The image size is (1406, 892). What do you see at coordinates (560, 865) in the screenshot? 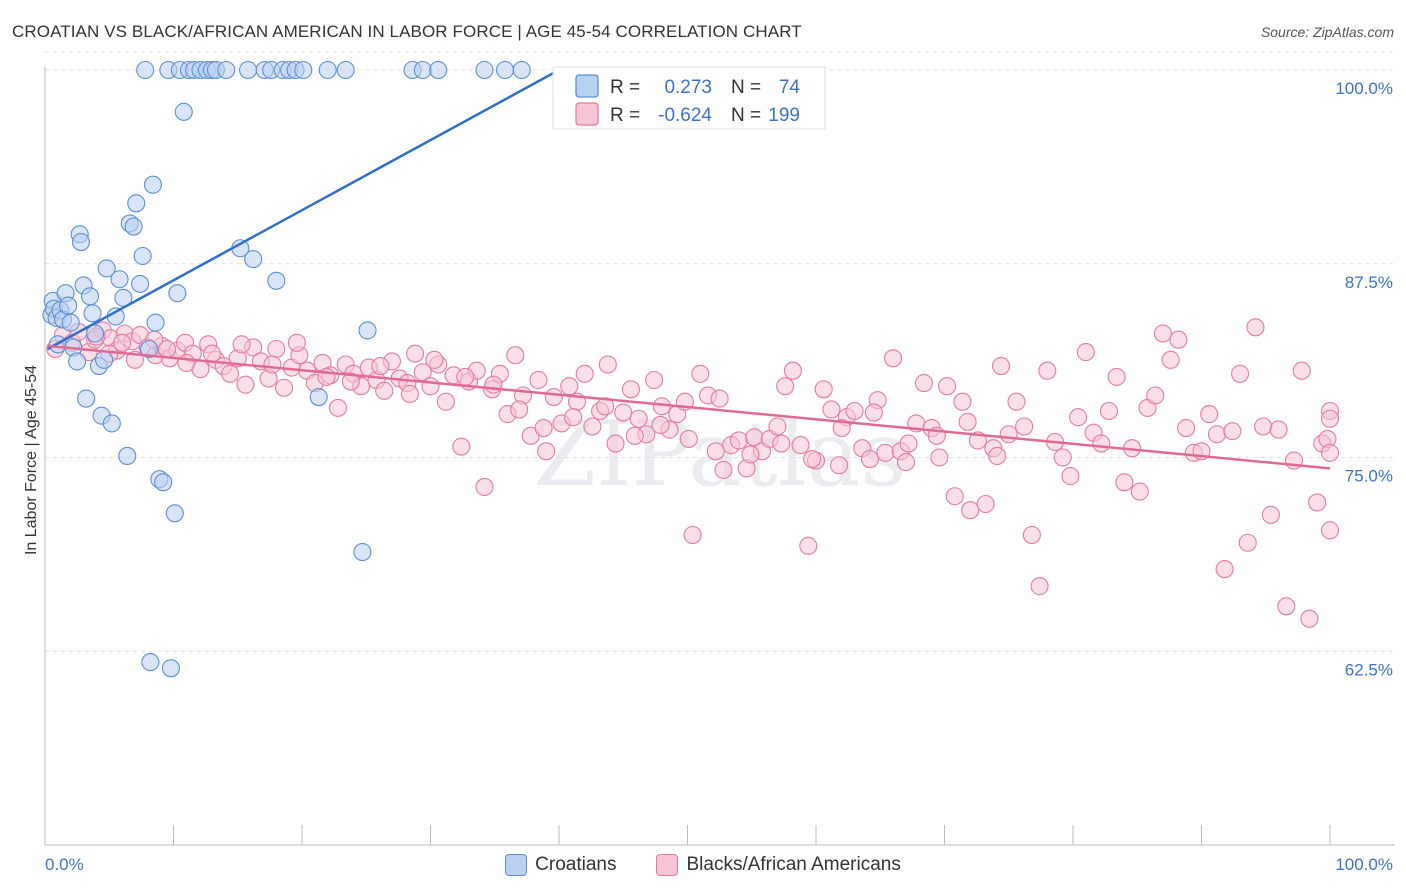
I see `legend-item-croatians: Croatians` at bounding box center [560, 865].